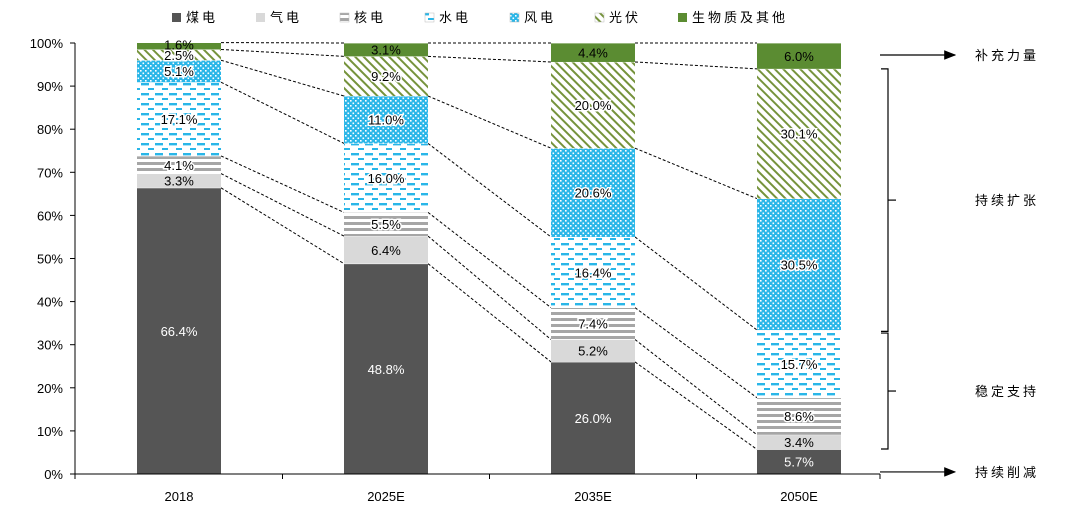 This screenshot has width=1080, height=513. What do you see at coordinates (50, 388) in the screenshot?
I see `y-tick-label: 20%` at bounding box center [50, 388].